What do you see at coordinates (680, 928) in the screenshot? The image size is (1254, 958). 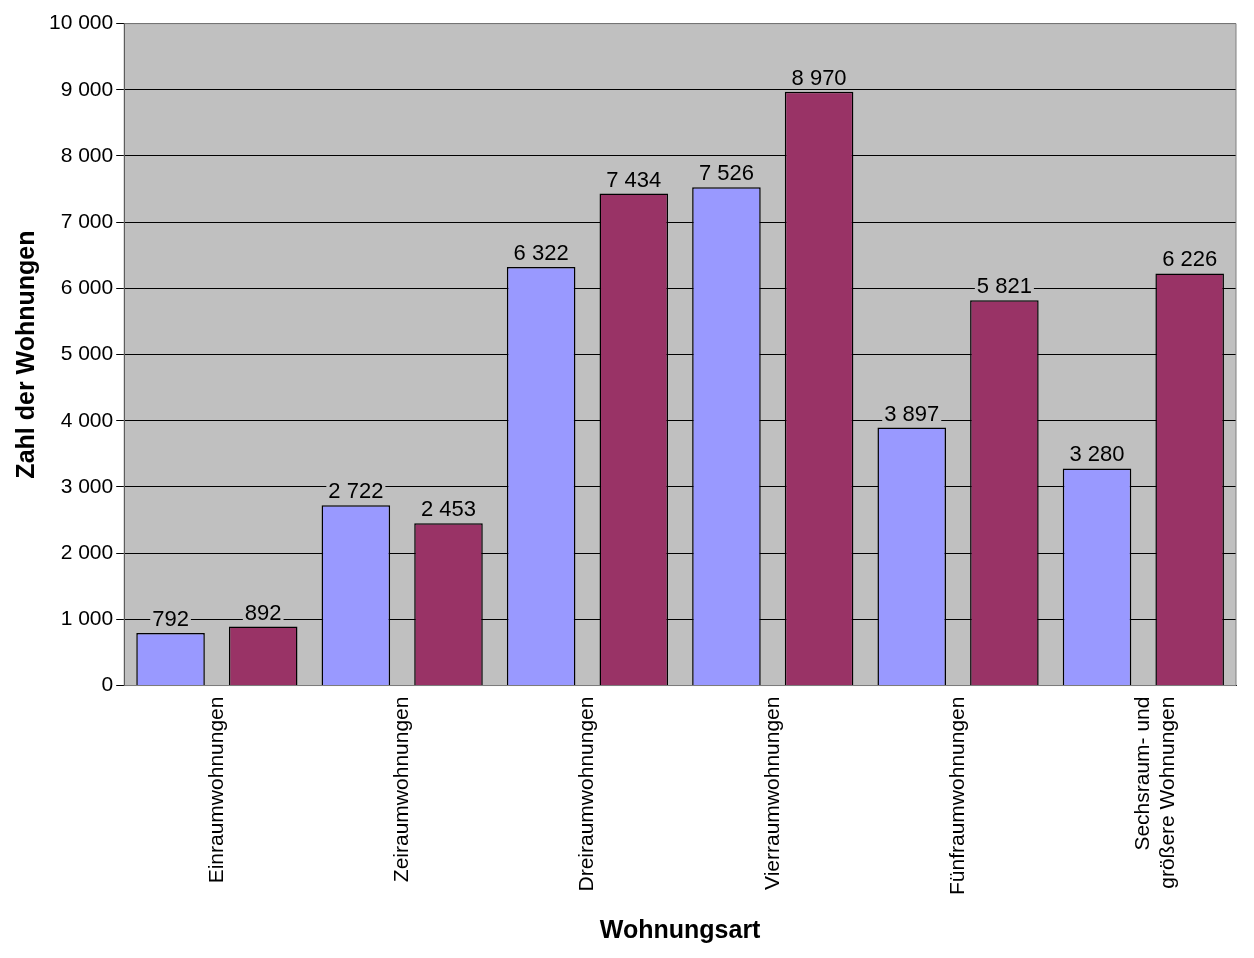 I see `x-axis-title: Wohnungsart` at bounding box center [680, 928].